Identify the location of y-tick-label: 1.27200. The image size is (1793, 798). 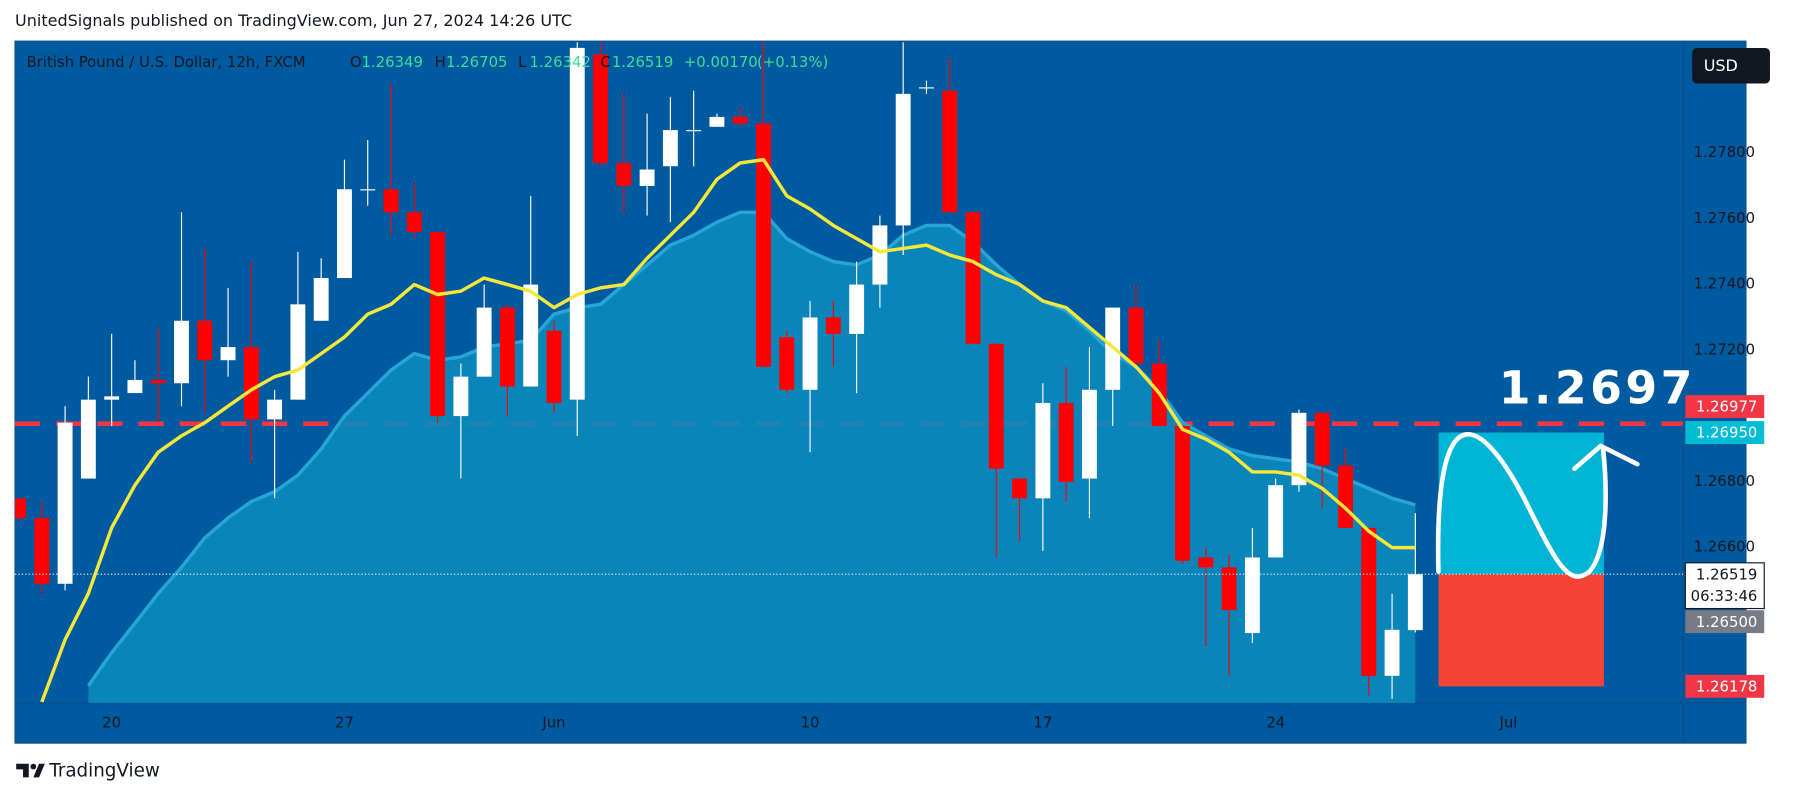
(1724, 349).